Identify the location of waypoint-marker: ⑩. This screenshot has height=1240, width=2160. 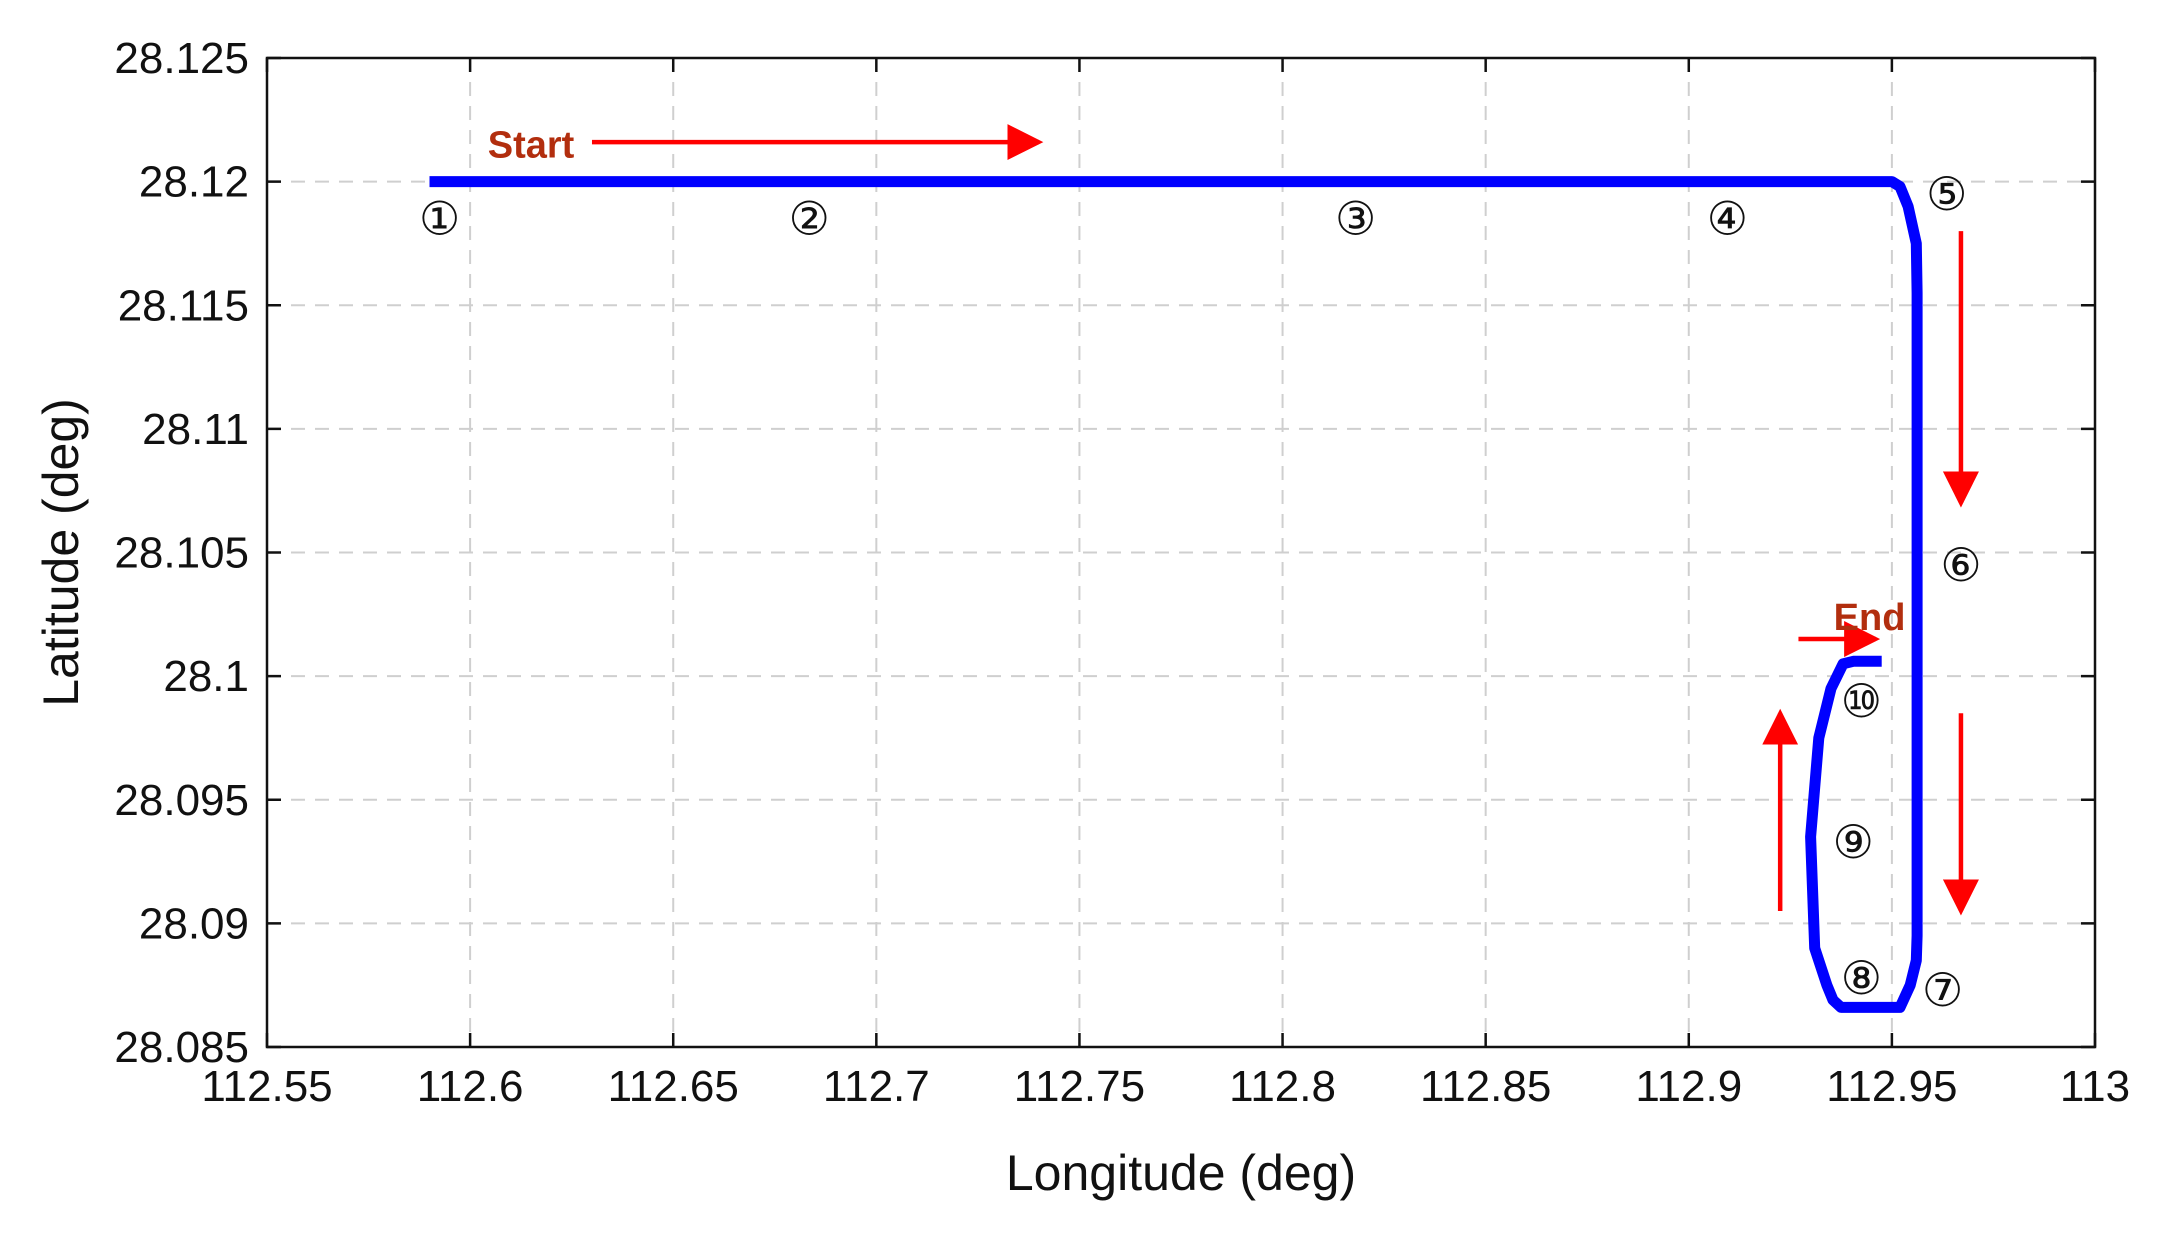
(1861, 701).